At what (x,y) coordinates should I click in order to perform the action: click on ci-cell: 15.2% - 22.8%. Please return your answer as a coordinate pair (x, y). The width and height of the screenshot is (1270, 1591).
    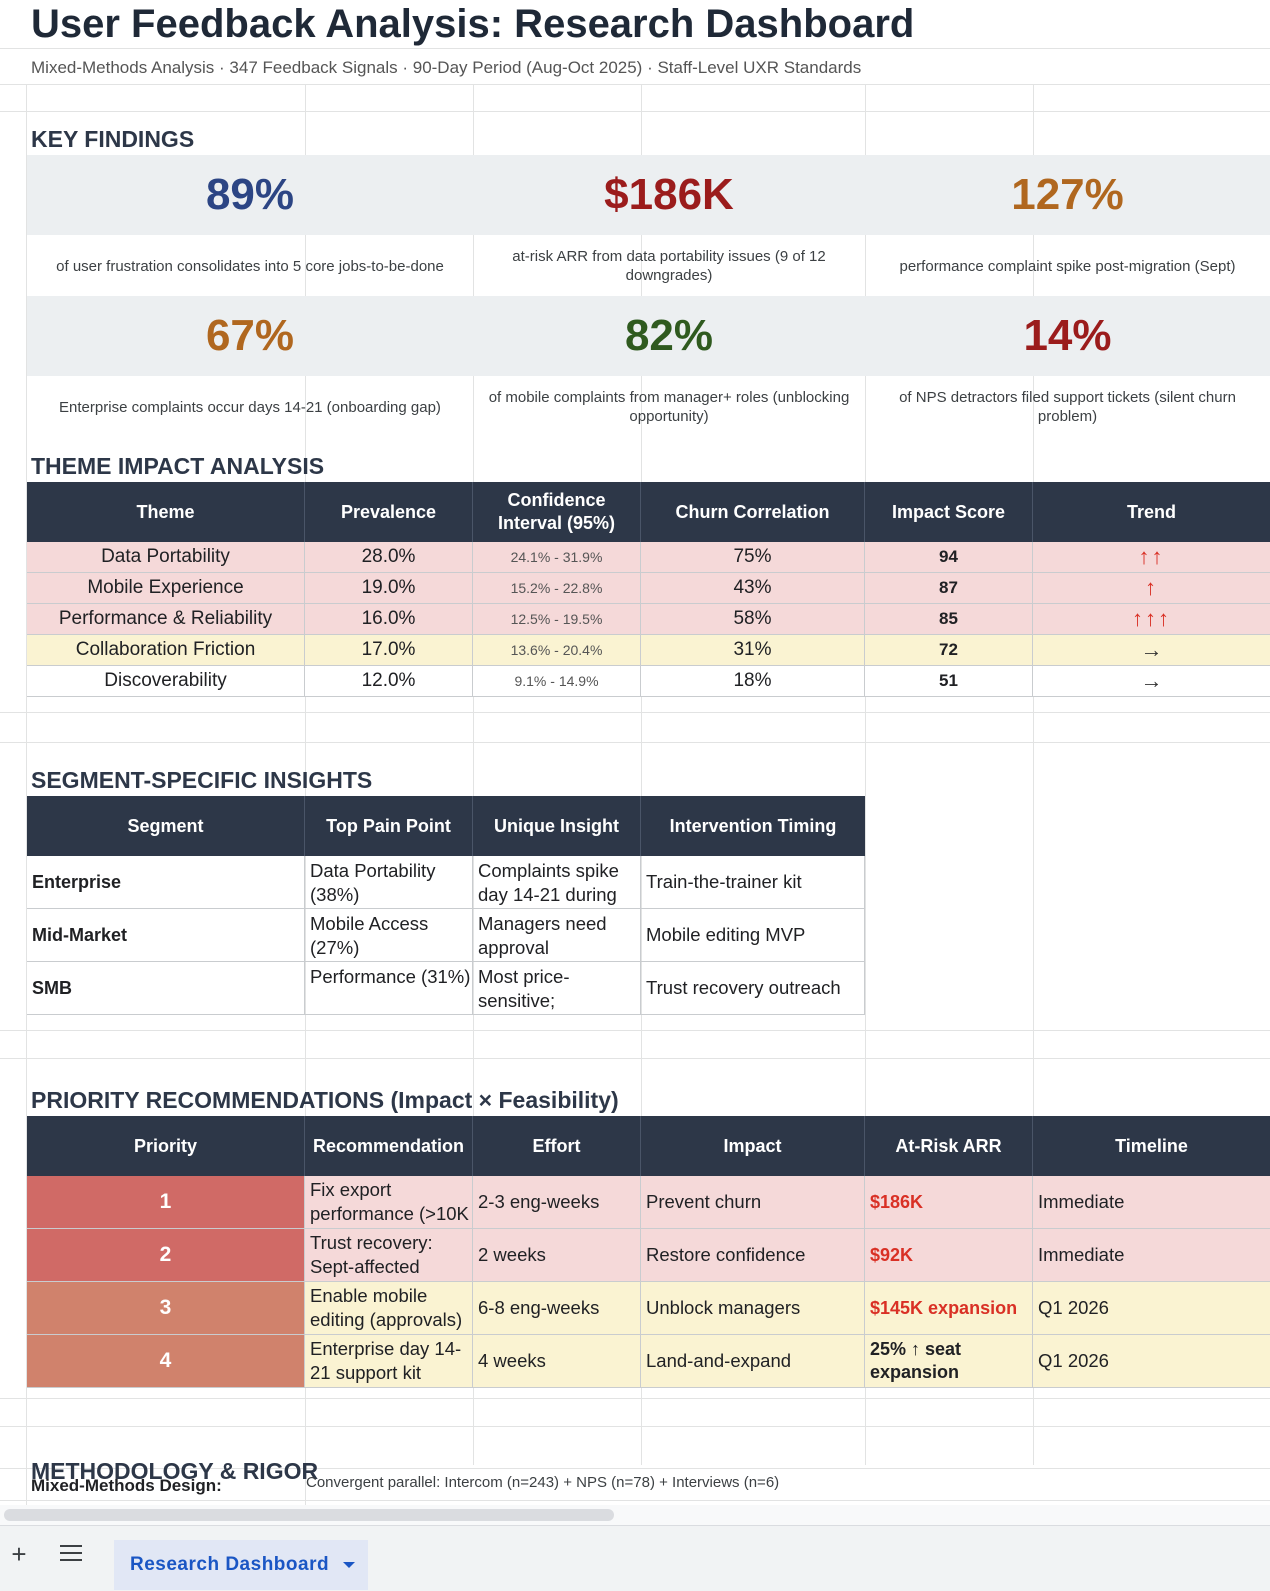
    Looking at the image, I should click on (557, 588).